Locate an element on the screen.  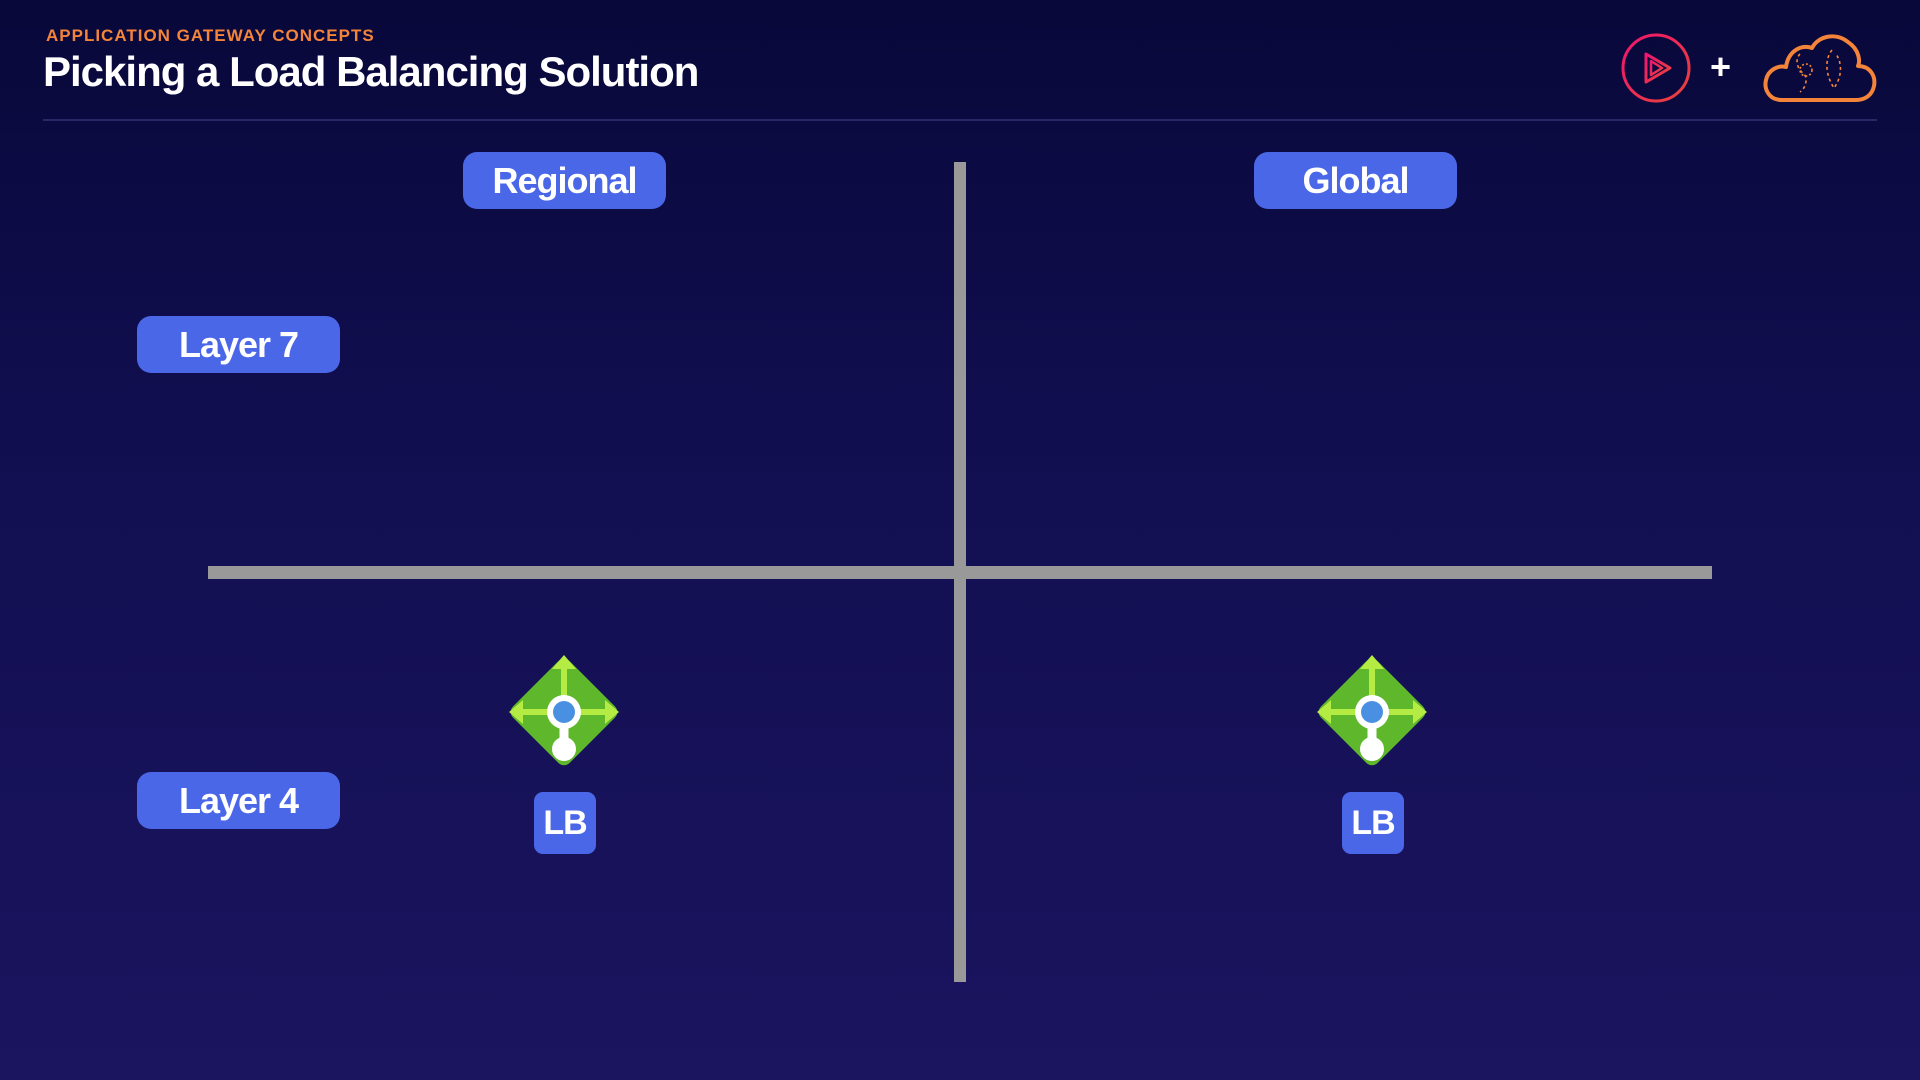
header-divider is located at coordinates (960, 120).